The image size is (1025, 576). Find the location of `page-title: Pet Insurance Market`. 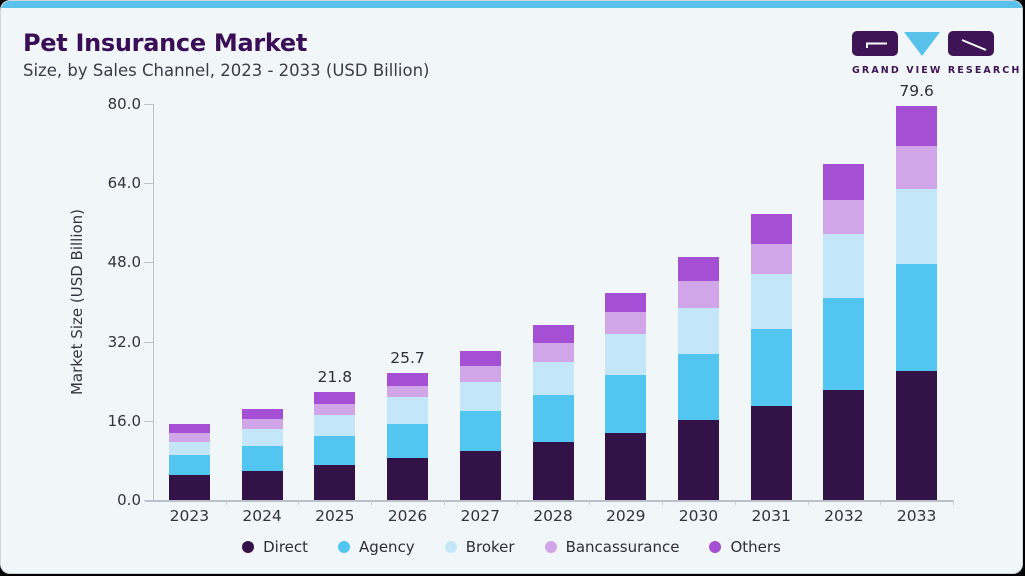

page-title: Pet Insurance Market is located at coordinates (165, 43).